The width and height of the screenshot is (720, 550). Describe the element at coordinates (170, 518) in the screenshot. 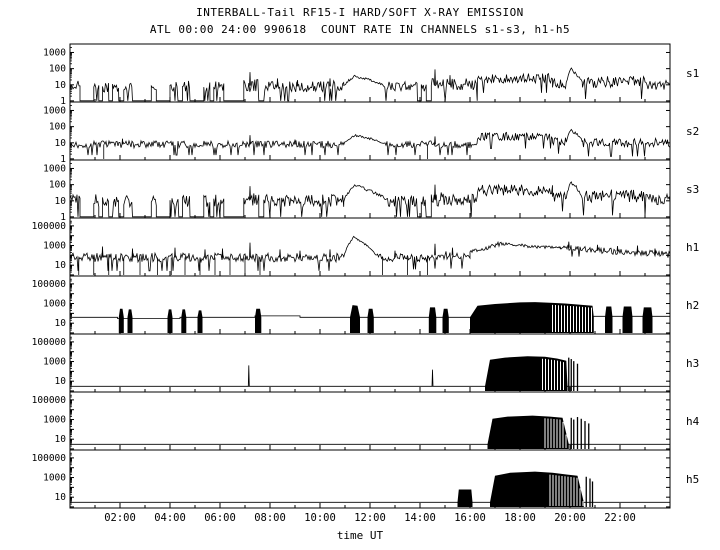

I see `x-tick-label: 04:00` at that location.